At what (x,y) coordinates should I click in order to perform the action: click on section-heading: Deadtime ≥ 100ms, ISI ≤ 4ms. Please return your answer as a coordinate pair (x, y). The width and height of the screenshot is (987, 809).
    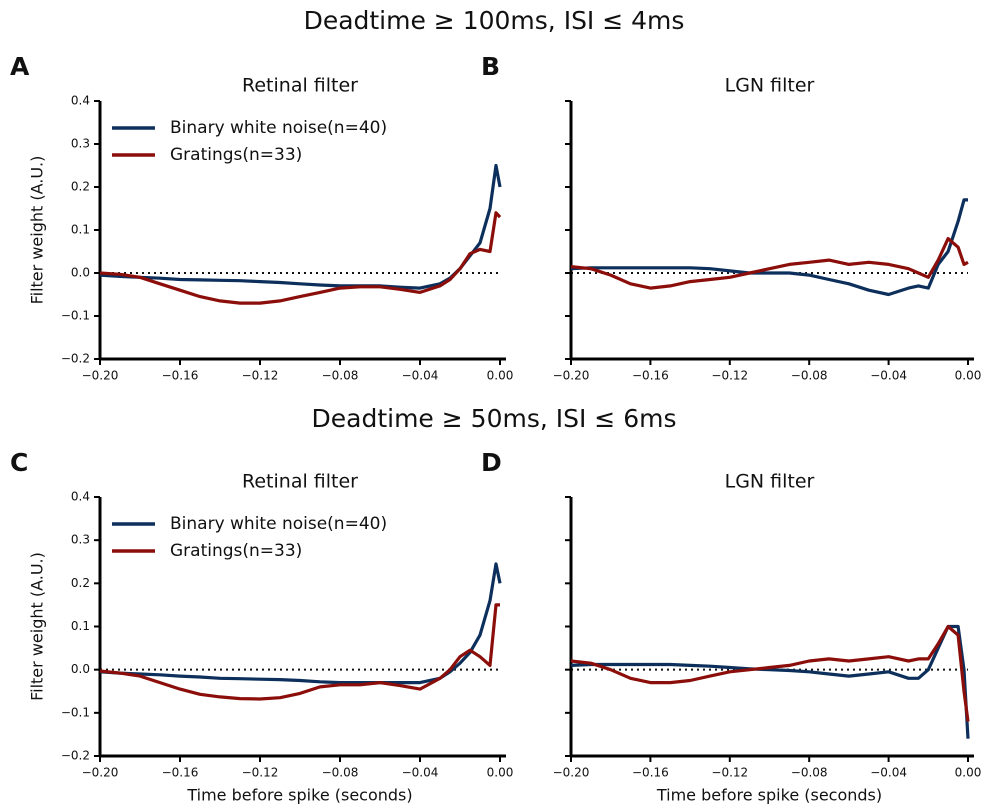
    Looking at the image, I should click on (494, 20).